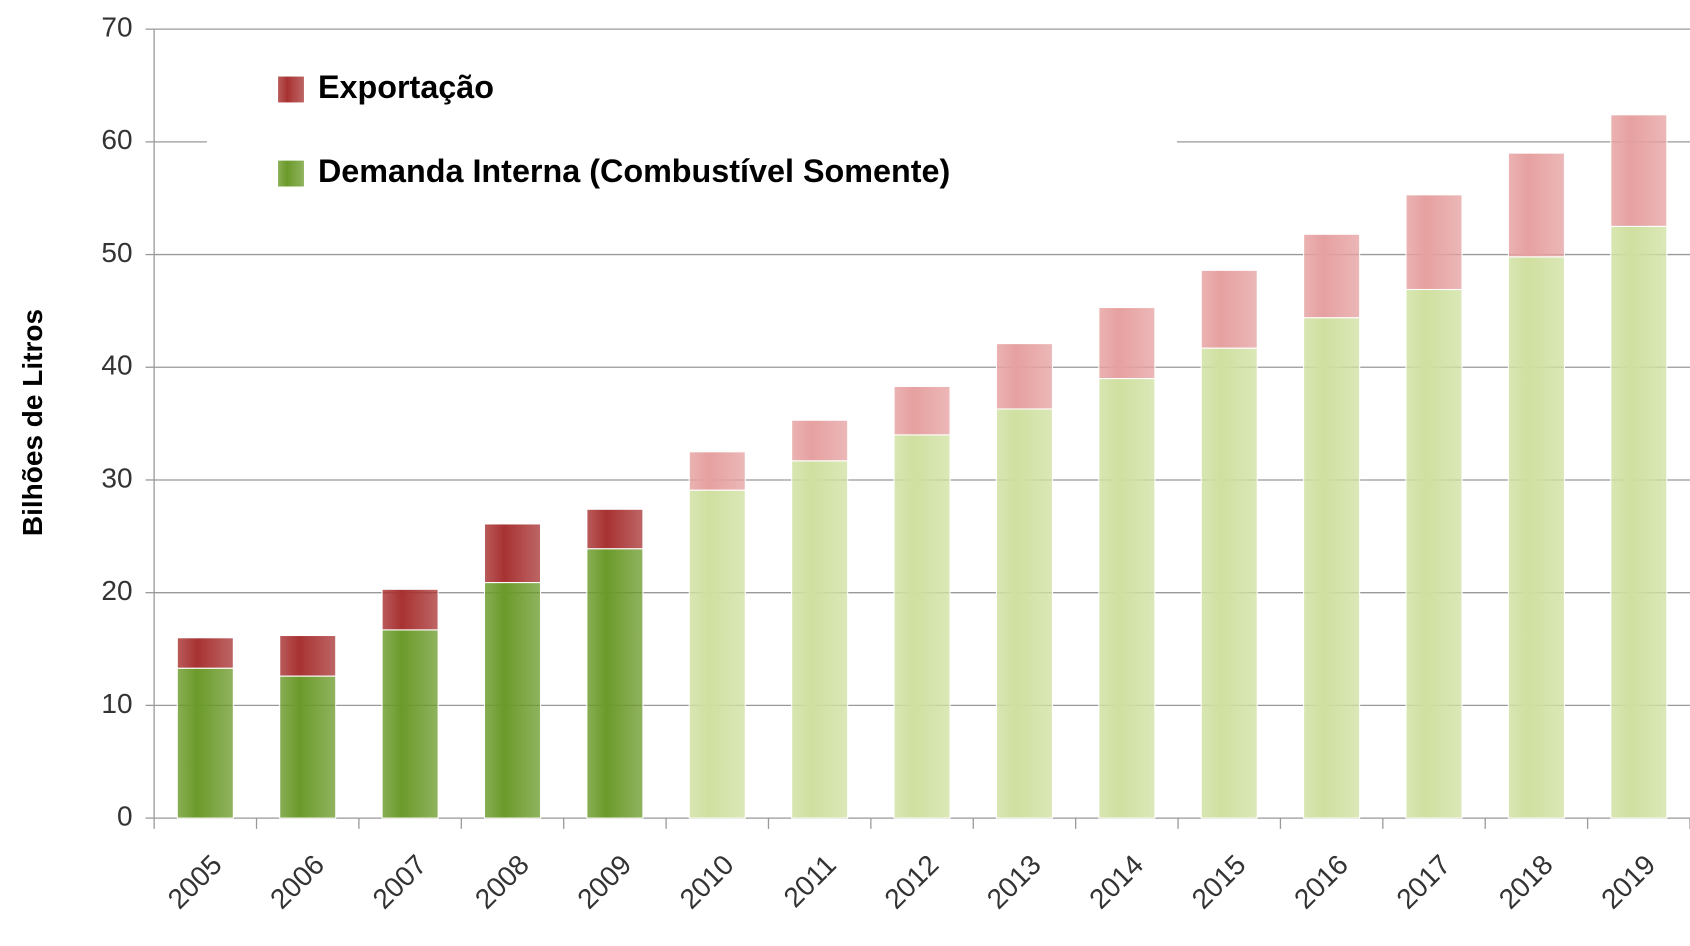  Describe the element at coordinates (116, 365) in the screenshot. I see `y-tick-label: 40` at that location.